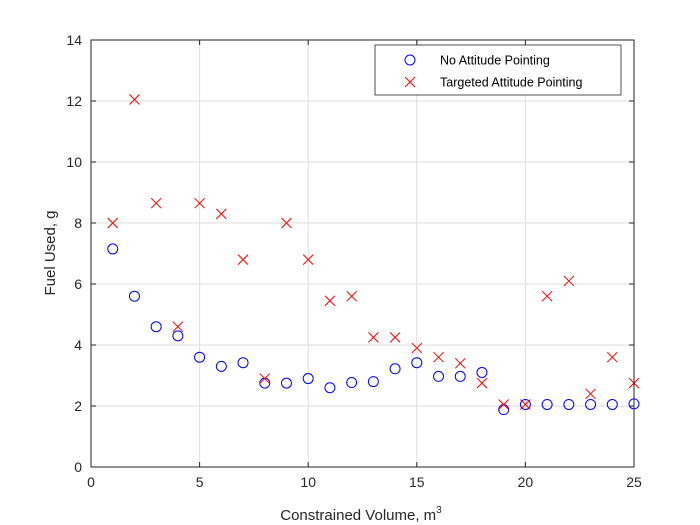 This screenshot has height=525, width=700. I want to click on y-tick-label: 4, so click(78, 345).